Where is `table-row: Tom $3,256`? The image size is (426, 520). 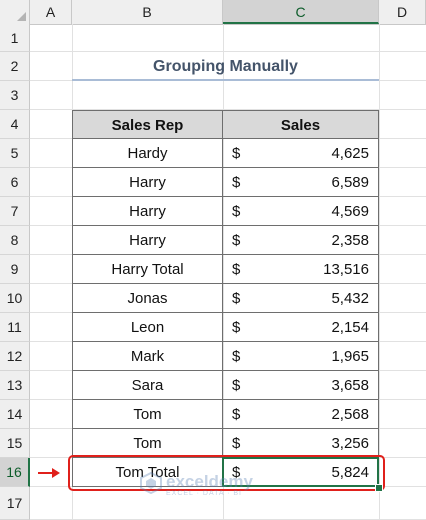 table-row: Tom $3,256 is located at coordinates (225, 443).